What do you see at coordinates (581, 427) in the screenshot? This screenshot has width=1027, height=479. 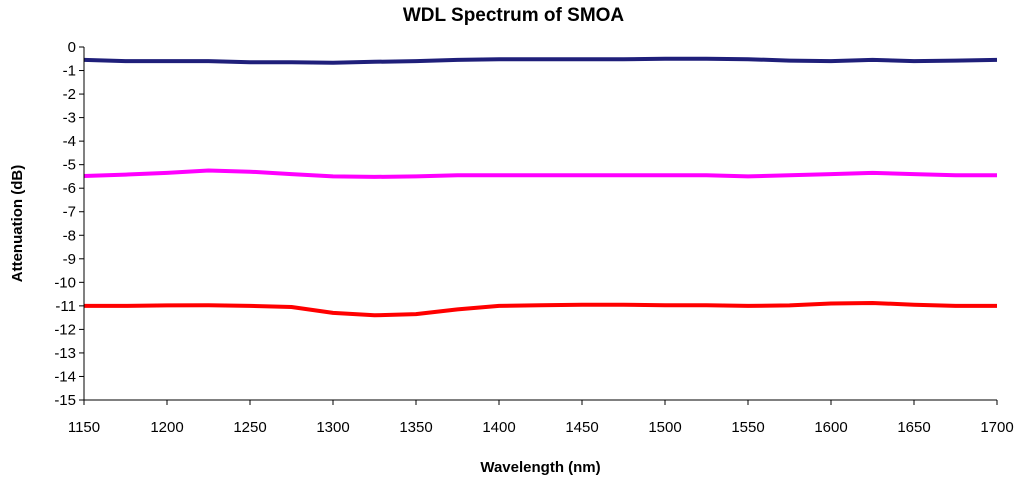 I see `x-tick-label: 1450` at bounding box center [581, 427].